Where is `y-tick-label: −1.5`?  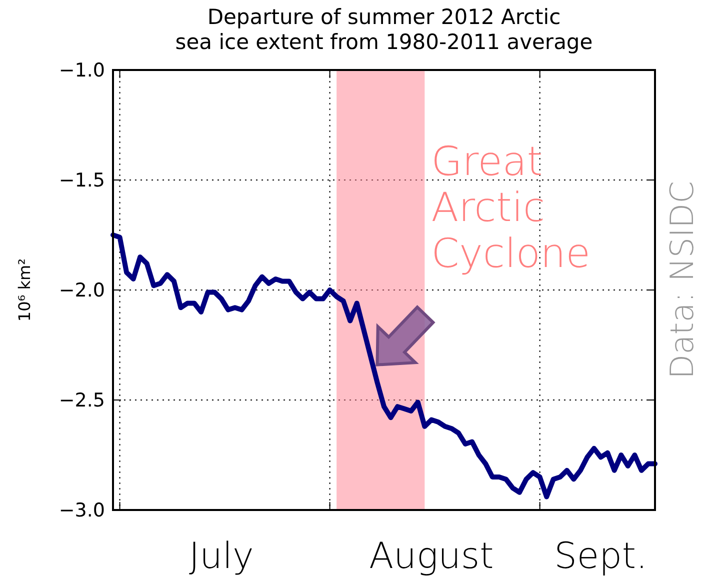 y-tick-label: −1.5 is located at coordinates (81, 181).